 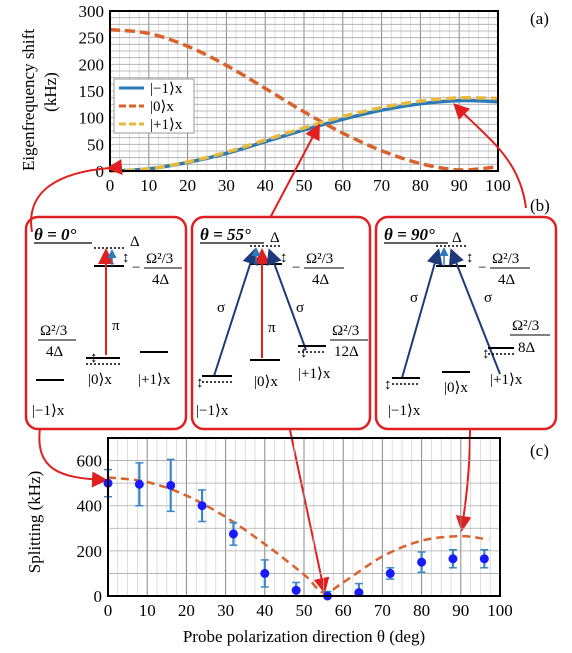 I want to click on panel-a-xtick-label: 30, so click(x=226, y=185).